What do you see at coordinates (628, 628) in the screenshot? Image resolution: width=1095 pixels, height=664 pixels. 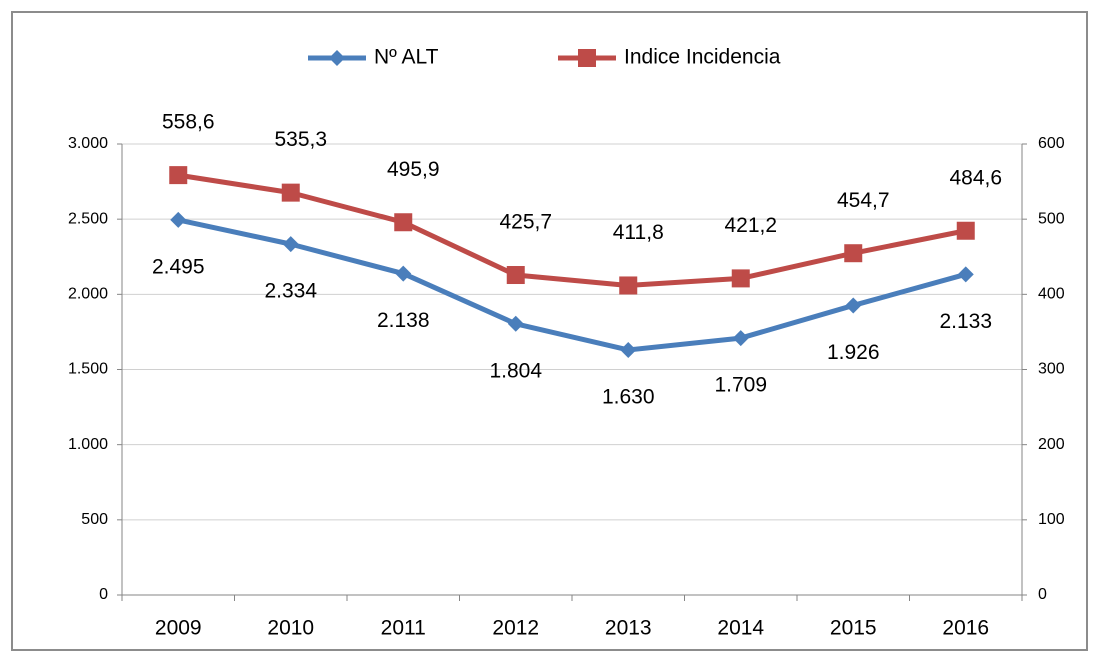 I see `x-tick-label: 2013` at bounding box center [628, 628].